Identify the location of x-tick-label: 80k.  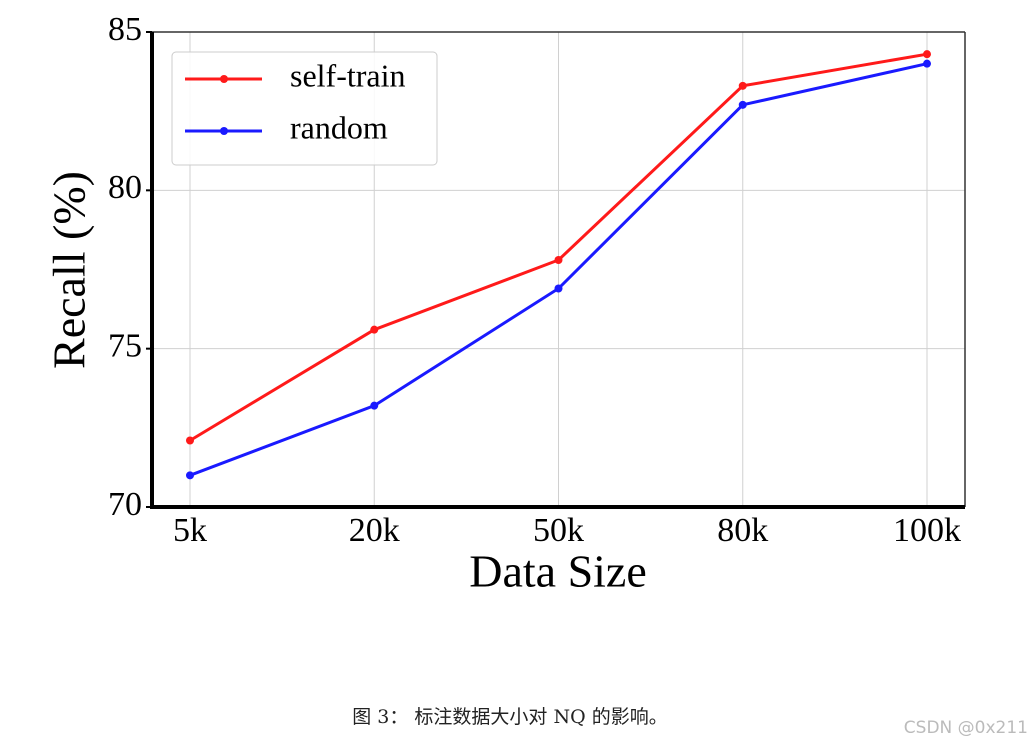
(742, 530).